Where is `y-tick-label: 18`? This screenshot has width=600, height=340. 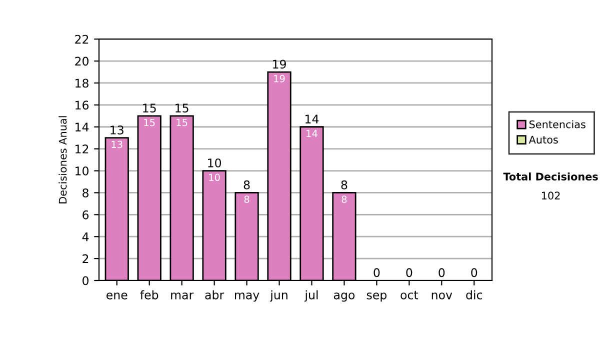
y-tick-label: 18 is located at coordinates (82, 83).